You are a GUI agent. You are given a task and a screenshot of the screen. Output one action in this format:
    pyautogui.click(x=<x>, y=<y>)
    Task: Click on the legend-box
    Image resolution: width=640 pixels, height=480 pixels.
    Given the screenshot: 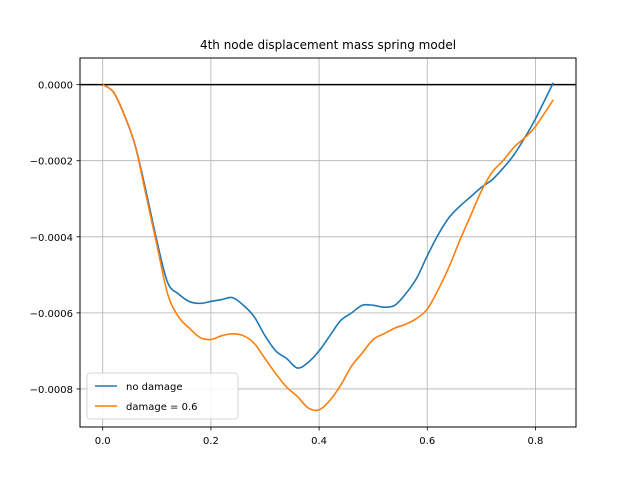 What is the action you would take?
    pyautogui.click(x=162, y=396)
    